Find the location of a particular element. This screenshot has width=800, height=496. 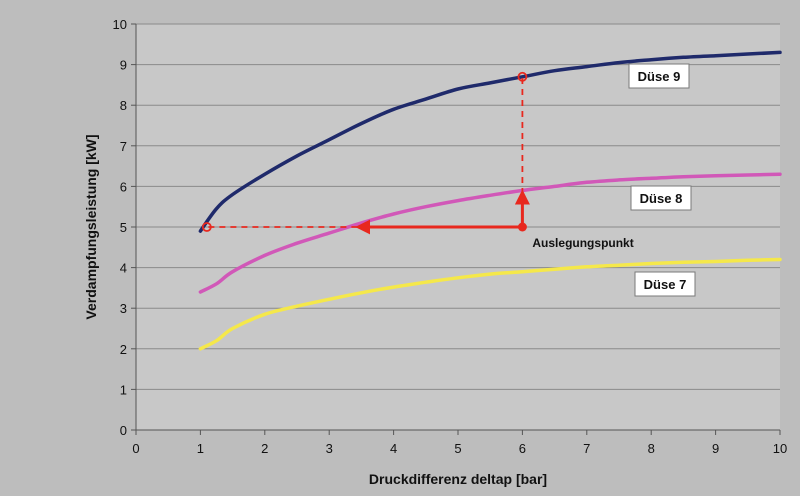

x-axis-title: Druckdifferenz deltap [bar] is located at coordinates (458, 479).